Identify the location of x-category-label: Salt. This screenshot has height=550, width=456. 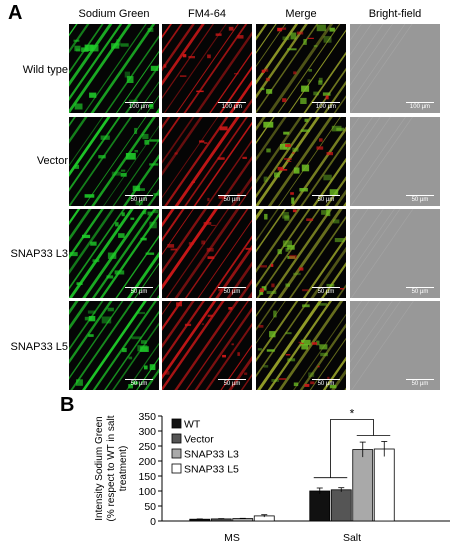
(352, 538).